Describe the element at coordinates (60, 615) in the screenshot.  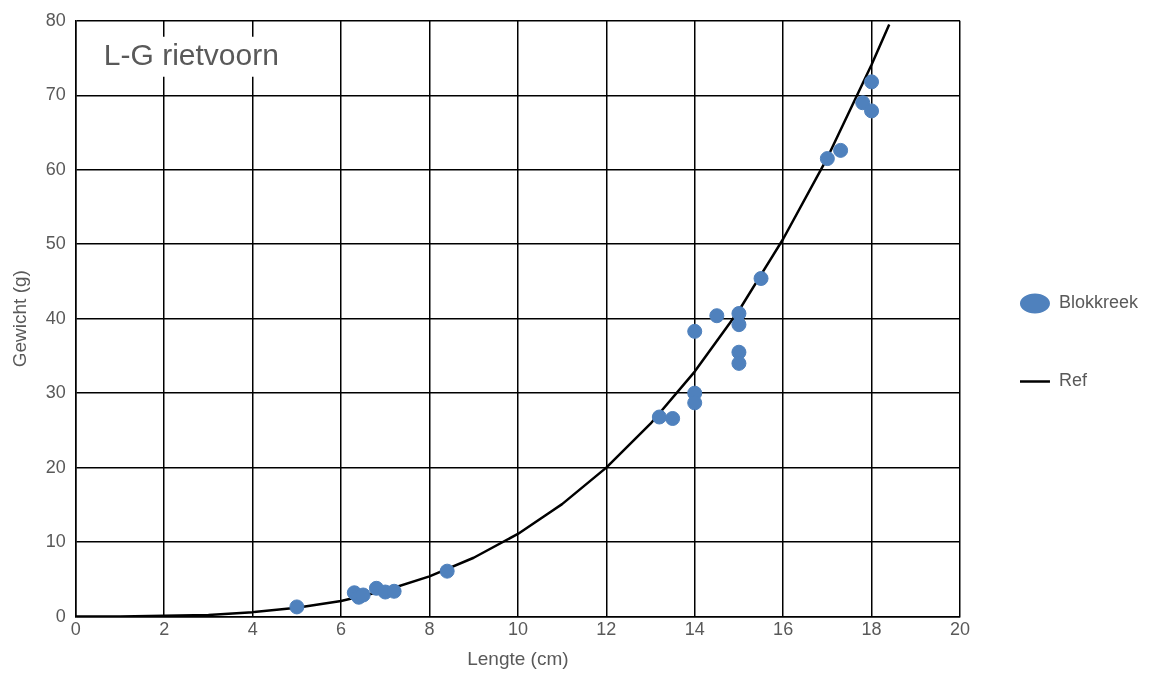
I see `y-tick-label: 0` at that location.